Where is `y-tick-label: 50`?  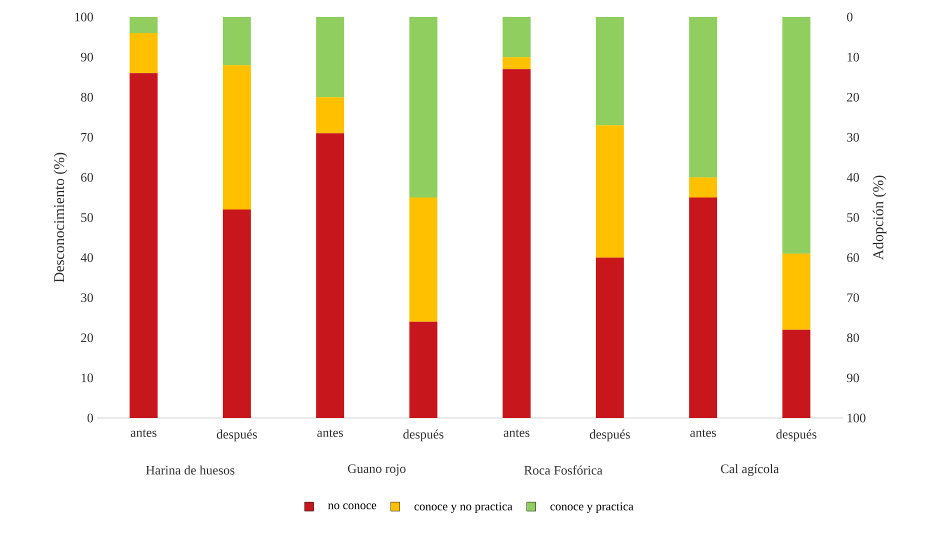 y-tick-label: 50 is located at coordinates (87, 217).